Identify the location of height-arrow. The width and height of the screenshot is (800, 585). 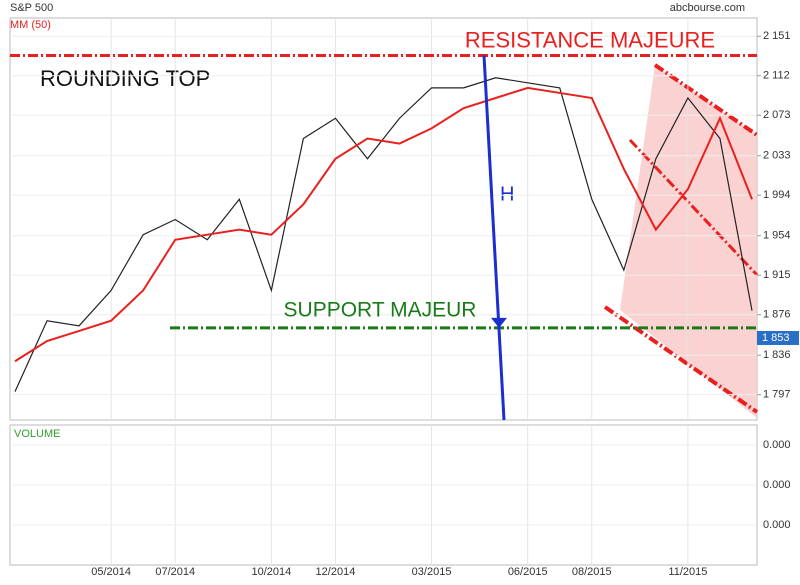
(494, 238).